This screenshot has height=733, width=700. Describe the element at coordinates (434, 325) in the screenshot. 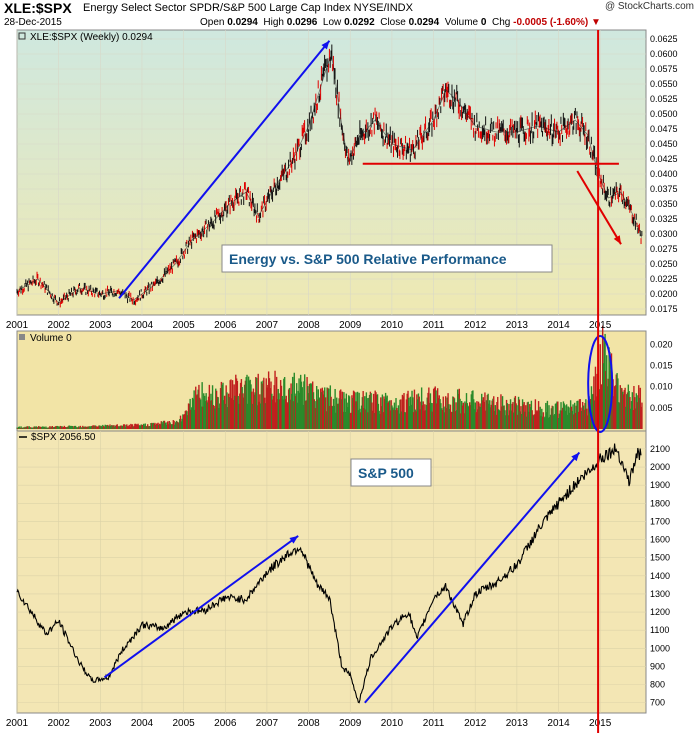

I see `price-x-tick-label: 2011` at that location.